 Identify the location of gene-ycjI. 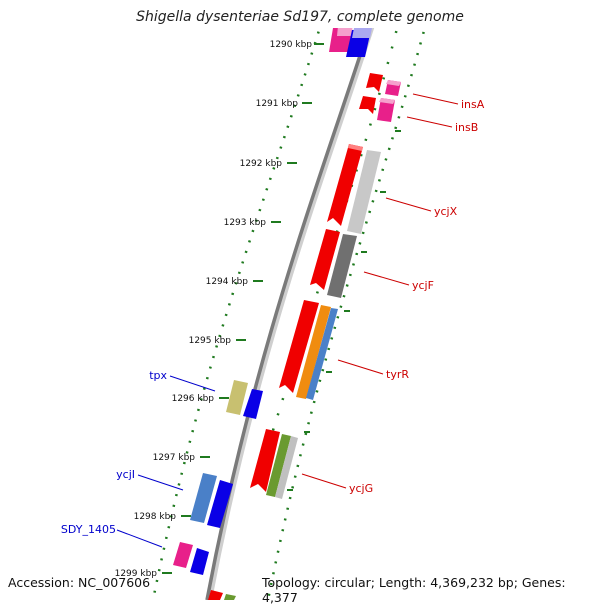
(211, 500).